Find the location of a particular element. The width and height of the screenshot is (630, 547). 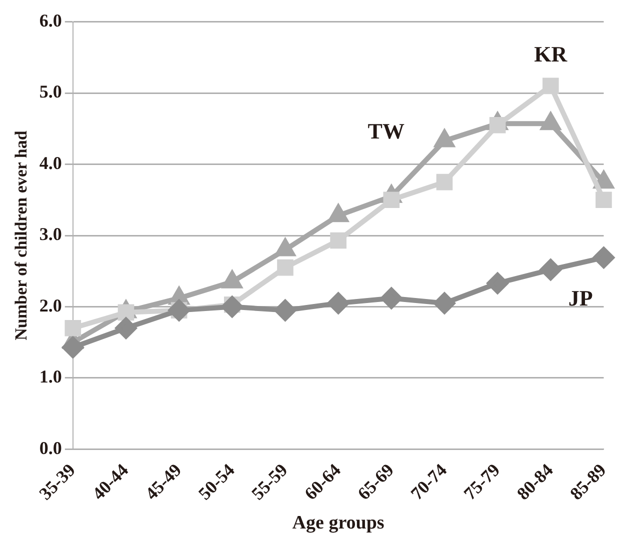

y-tick-label: 2.0 is located at coordinates (50, 305).